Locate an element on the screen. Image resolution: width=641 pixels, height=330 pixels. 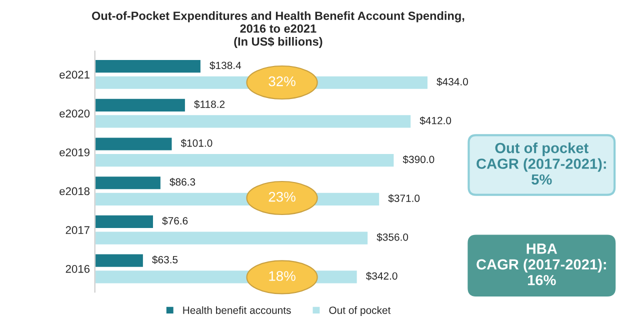
data-label: $356.0 is located at coordinates (392, 237).